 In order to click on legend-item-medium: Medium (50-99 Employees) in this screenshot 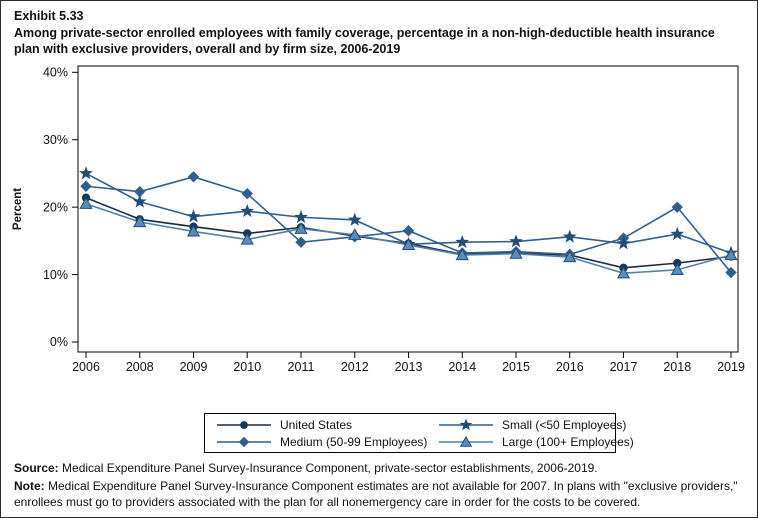, I will do `click(326, 442)`.